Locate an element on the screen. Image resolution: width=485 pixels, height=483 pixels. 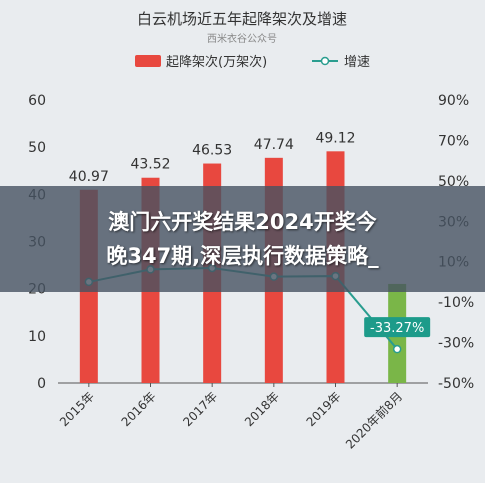
legend-bar-label: 起降架次(万架次) is located at coordinates (216, 62).